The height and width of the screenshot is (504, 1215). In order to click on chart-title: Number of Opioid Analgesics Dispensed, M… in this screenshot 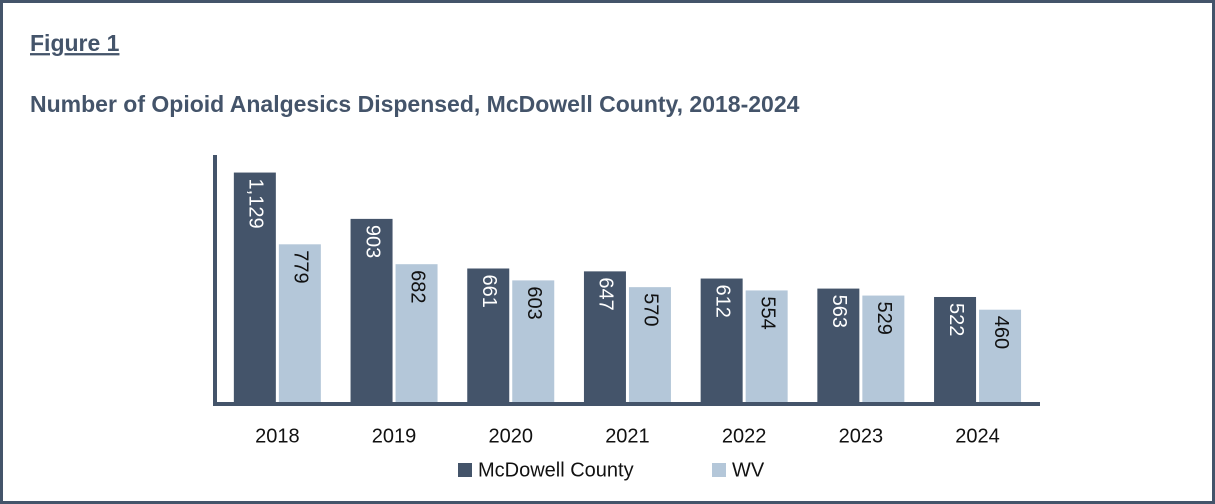, I will do `click(415, 104)`.